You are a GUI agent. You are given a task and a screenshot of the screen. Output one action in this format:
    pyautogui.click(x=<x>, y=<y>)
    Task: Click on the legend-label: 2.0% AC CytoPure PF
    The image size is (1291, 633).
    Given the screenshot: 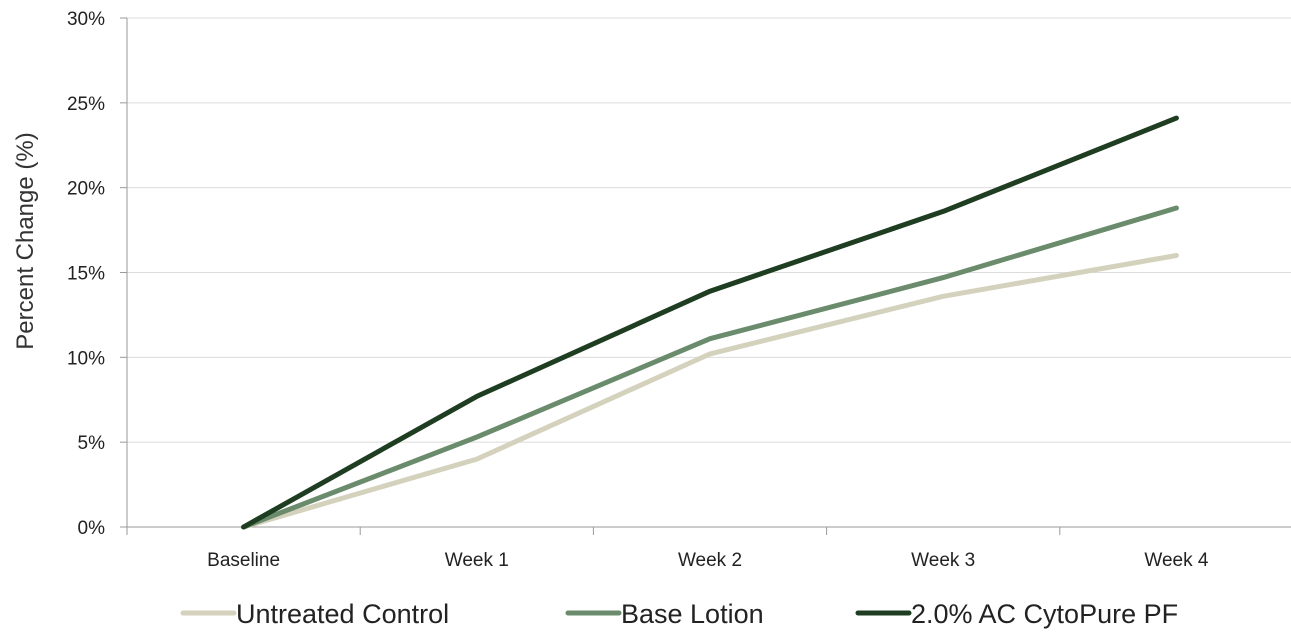 What is the action you would take?
    pyautogui.click(x=1044, y=614)
    